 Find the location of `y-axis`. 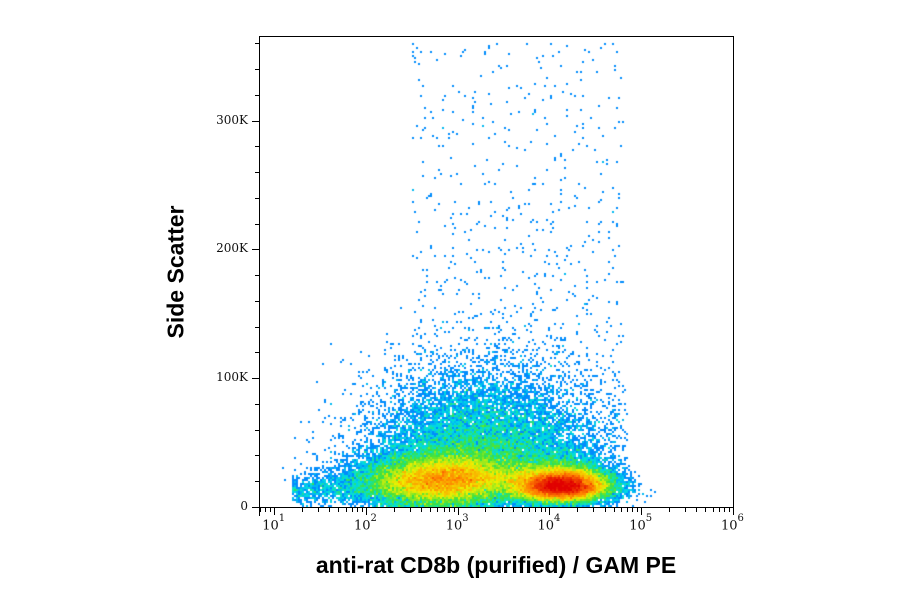

y-axis is located at coordinates (259, 276).